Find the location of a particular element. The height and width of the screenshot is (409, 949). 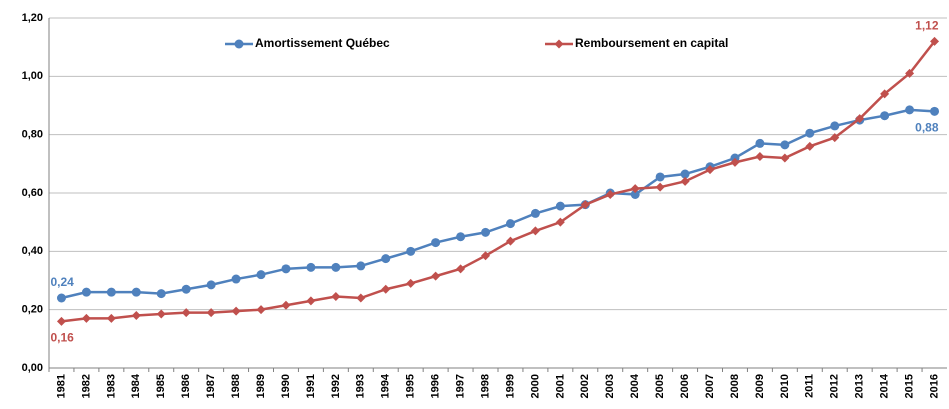

x-tick-label: 2015 is located at coordinates (909, 386).